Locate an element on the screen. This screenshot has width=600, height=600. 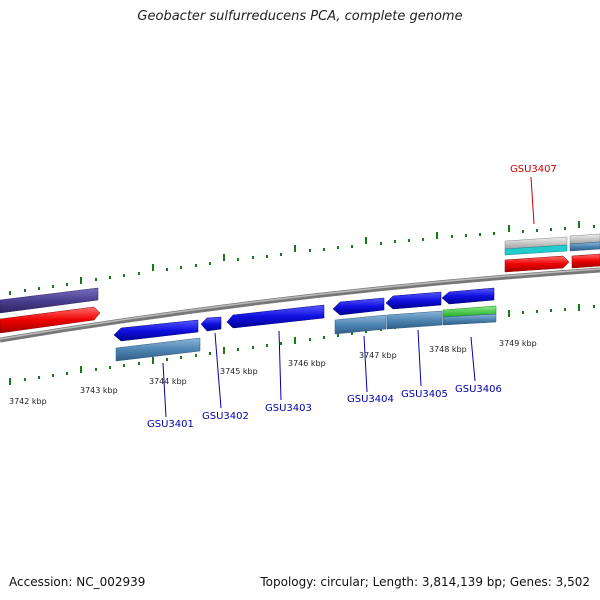
outer-tick-row is located at coordinates (302, 258).